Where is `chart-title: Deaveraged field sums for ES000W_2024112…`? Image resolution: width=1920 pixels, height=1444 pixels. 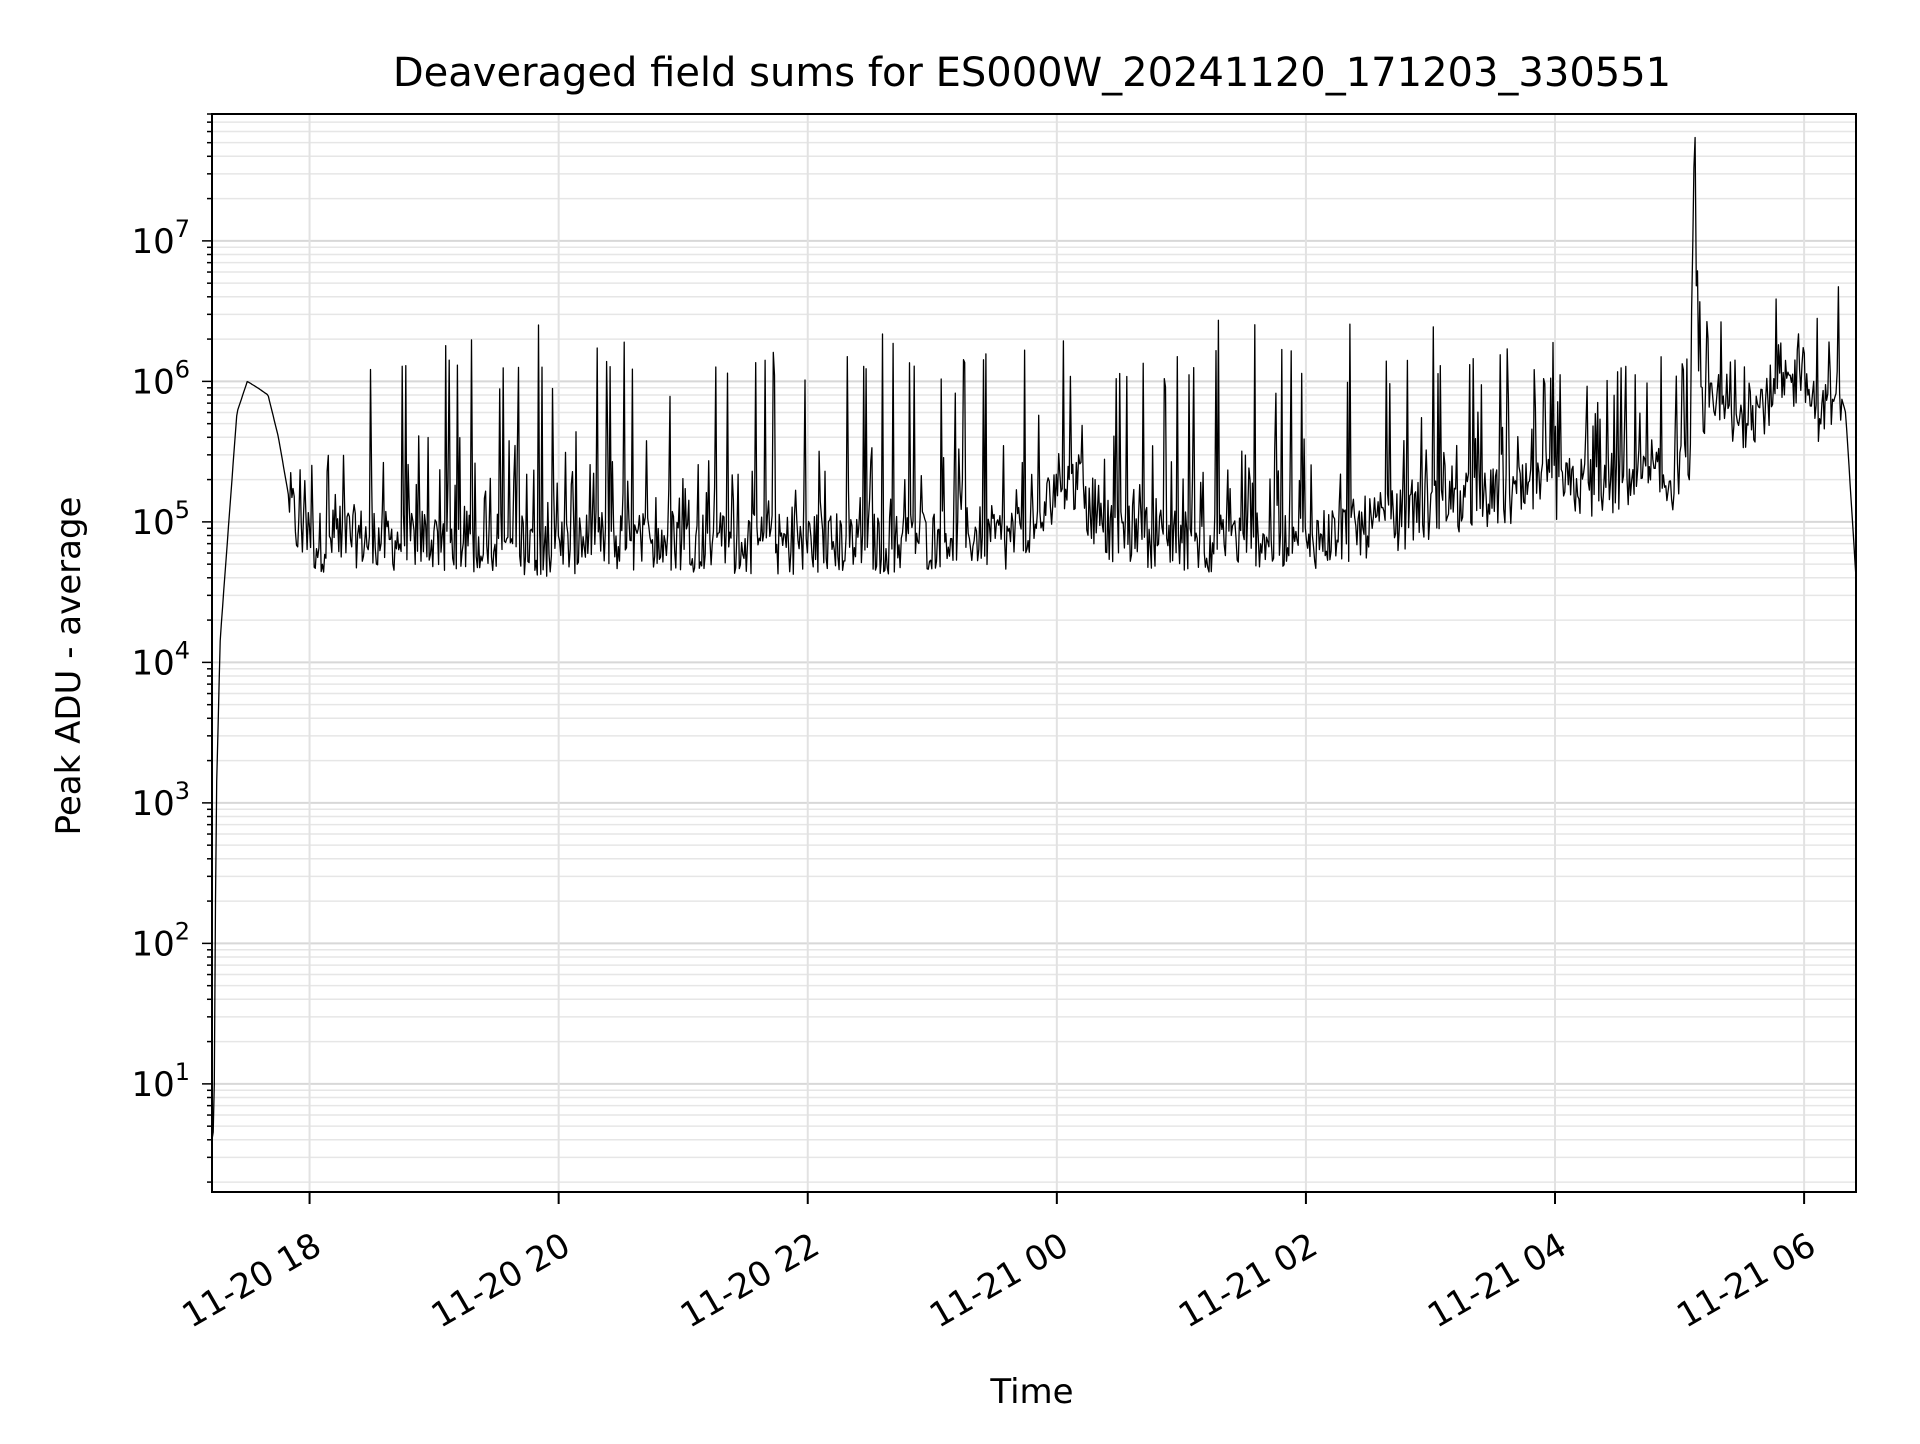 chart-title: Deaveraged field sums for ES000W_2024112… is located at coordinates (1032, 73).